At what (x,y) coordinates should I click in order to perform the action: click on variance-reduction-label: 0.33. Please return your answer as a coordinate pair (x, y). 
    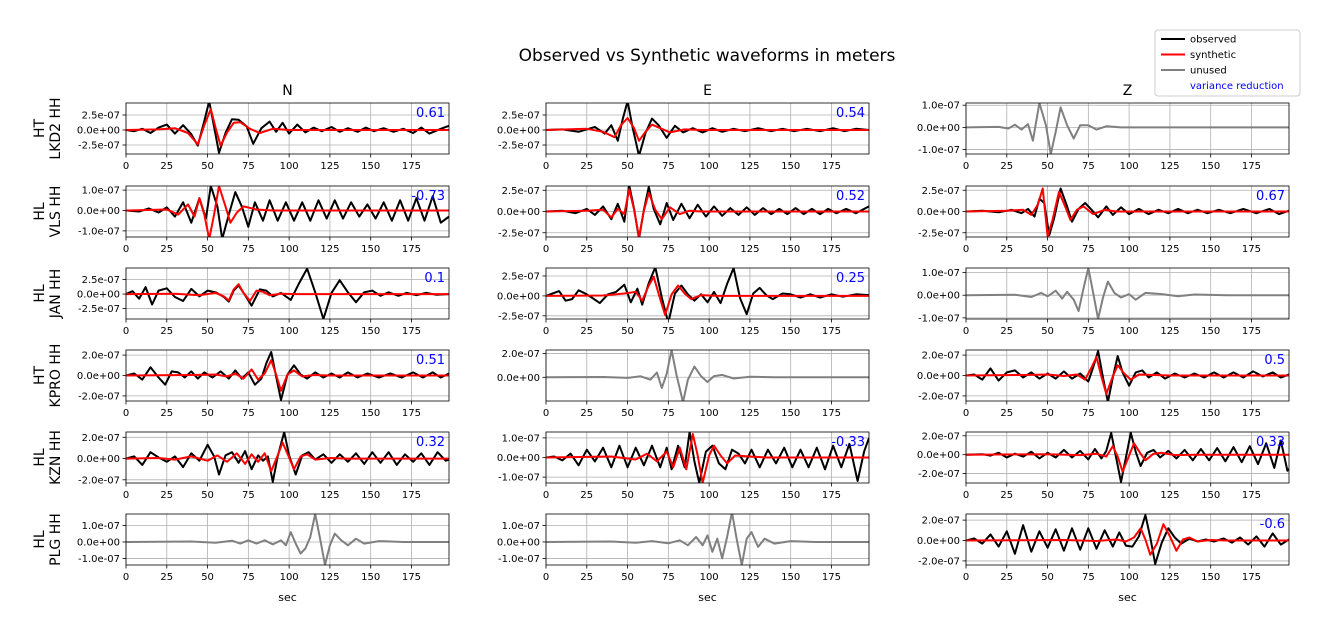
    Looking at the image, I should click on (1270, 442).